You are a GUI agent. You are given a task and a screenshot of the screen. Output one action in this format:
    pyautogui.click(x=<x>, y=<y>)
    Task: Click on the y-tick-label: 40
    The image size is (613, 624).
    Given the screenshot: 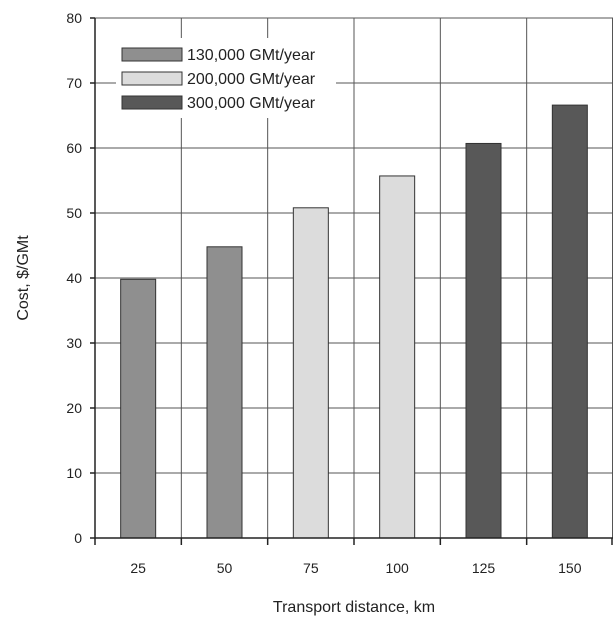 What is the action you would take?
    pyautogui.click(x=74, y=278)
    